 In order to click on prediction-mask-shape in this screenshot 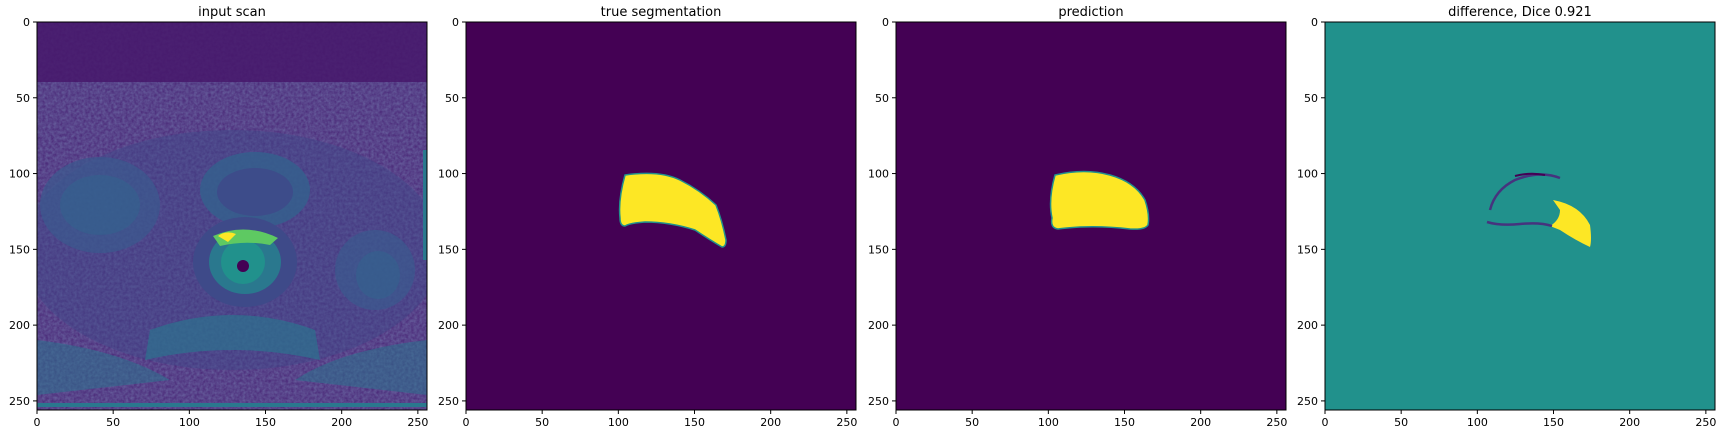, I will do `click(1099, 200)`.